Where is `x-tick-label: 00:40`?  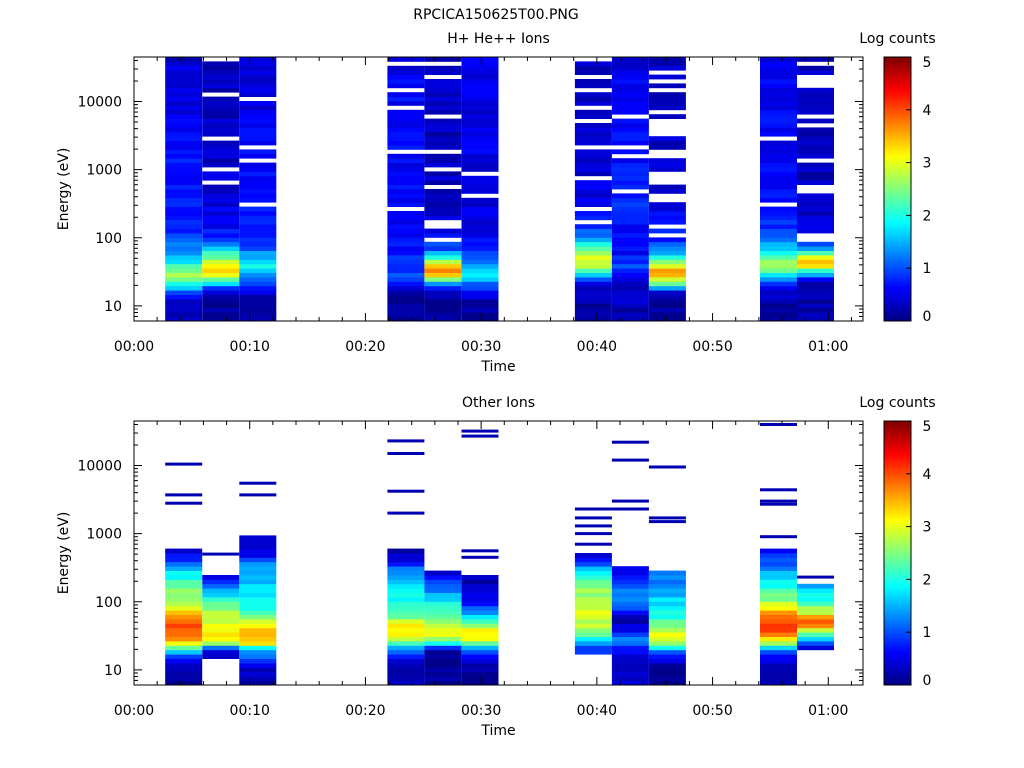 x-tick-label: 00:40 is located at coordinates (597, 711).